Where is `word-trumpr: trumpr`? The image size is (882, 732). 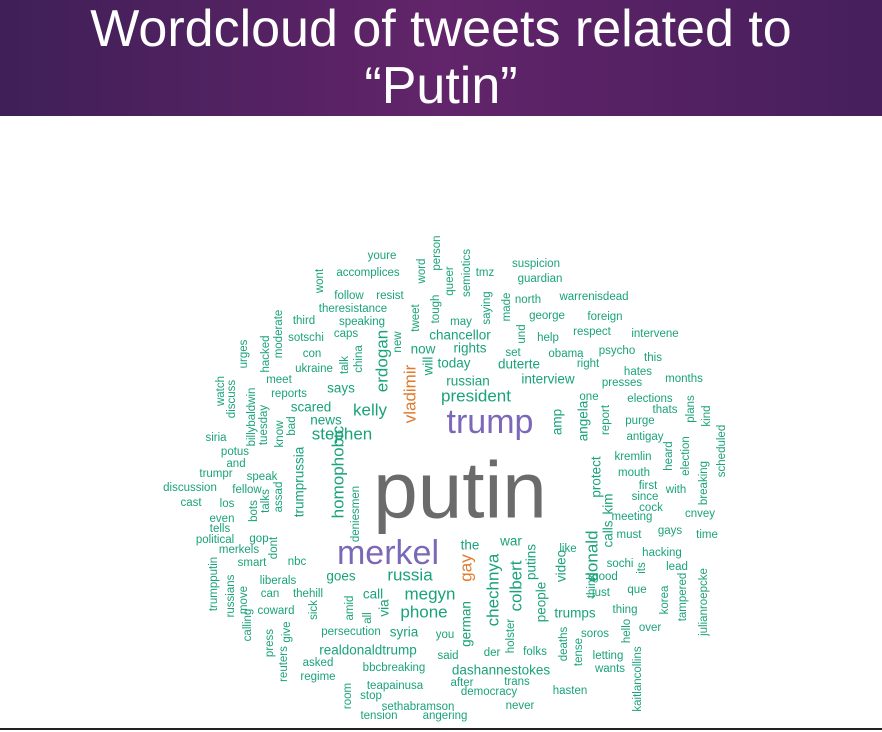 word-trumpr: trumpr is located at coordinates (215, 474).